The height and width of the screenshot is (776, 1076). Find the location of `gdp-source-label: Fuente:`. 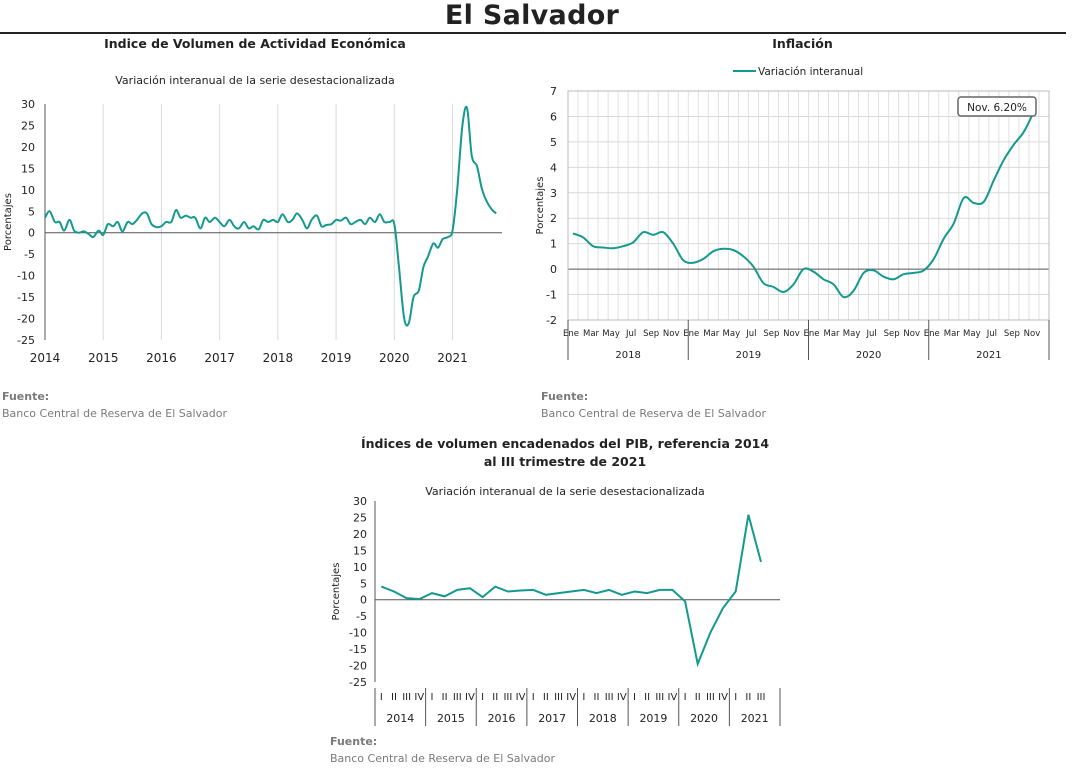

gdp-source-label: Fuente: is located at coordinates (354, 741).